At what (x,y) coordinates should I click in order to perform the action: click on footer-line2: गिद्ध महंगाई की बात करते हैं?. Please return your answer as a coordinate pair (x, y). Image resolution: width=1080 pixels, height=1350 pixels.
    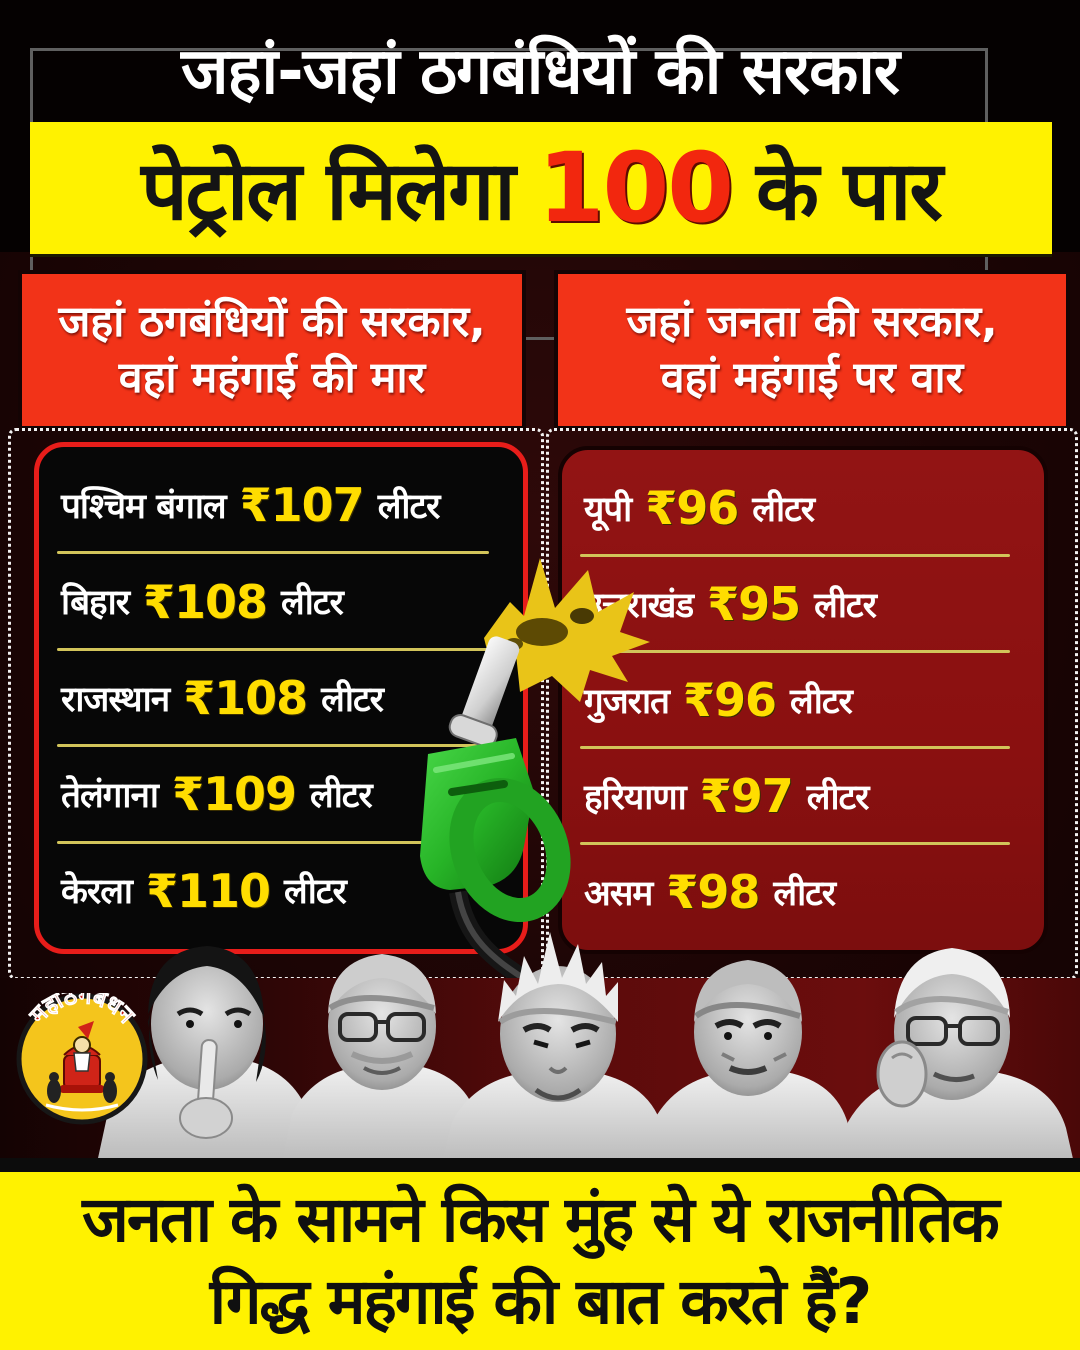
    Looking at the image, I should click on (541, 1301).